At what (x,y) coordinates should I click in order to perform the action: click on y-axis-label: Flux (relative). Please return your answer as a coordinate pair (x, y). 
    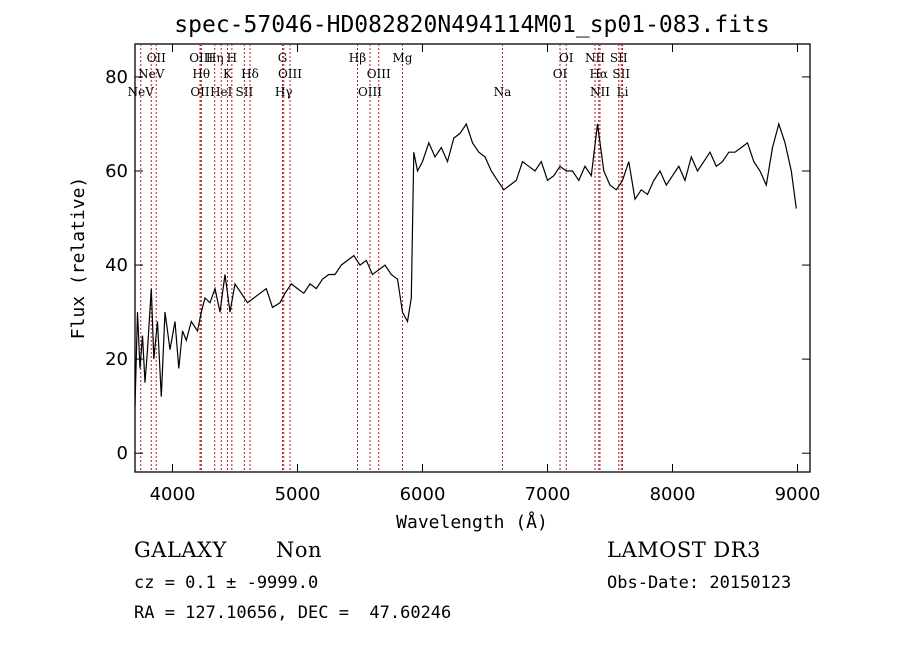
    Looking at the image, I should click on (78, 258).